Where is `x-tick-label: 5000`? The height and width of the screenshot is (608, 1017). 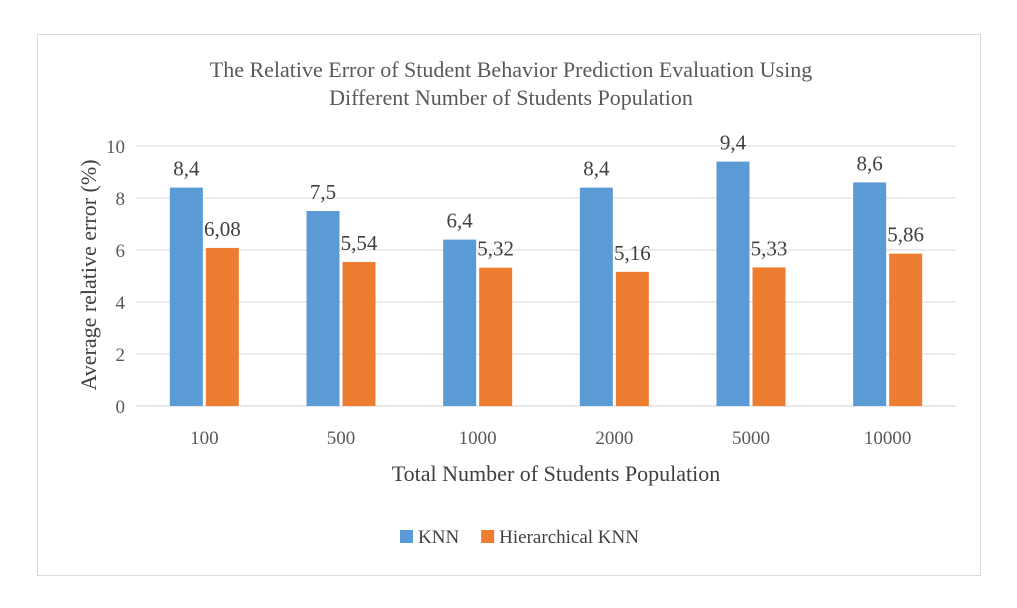 x-tick-label: 5000 is located at coordinates (751, 438).